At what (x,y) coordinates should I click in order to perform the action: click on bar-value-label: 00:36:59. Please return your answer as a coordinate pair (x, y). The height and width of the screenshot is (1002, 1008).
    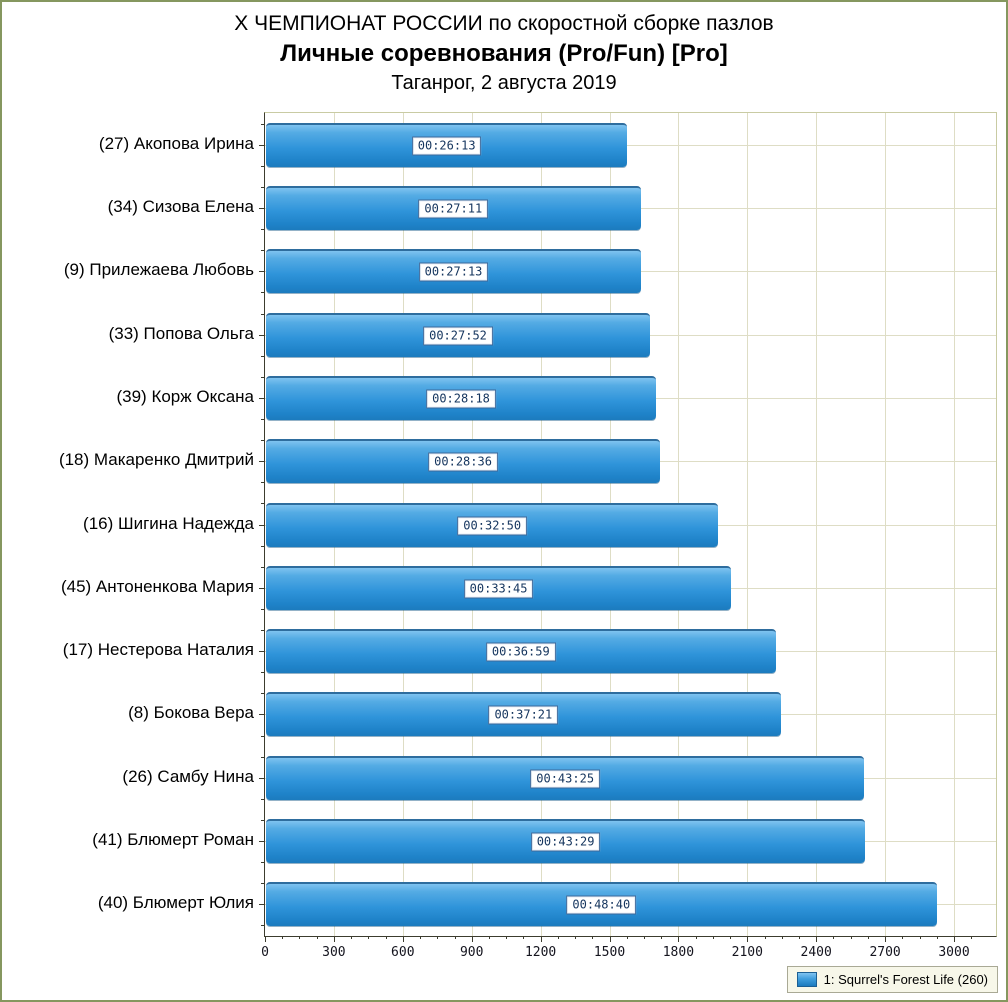
    Looking at the image, I should click on (520, 652).